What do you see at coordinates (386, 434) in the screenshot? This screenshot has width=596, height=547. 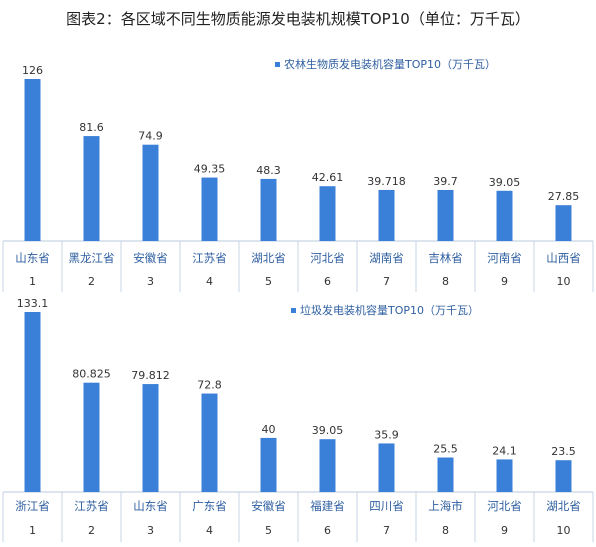 I see `data-label: 35.9` at bounding box center [386, 434].